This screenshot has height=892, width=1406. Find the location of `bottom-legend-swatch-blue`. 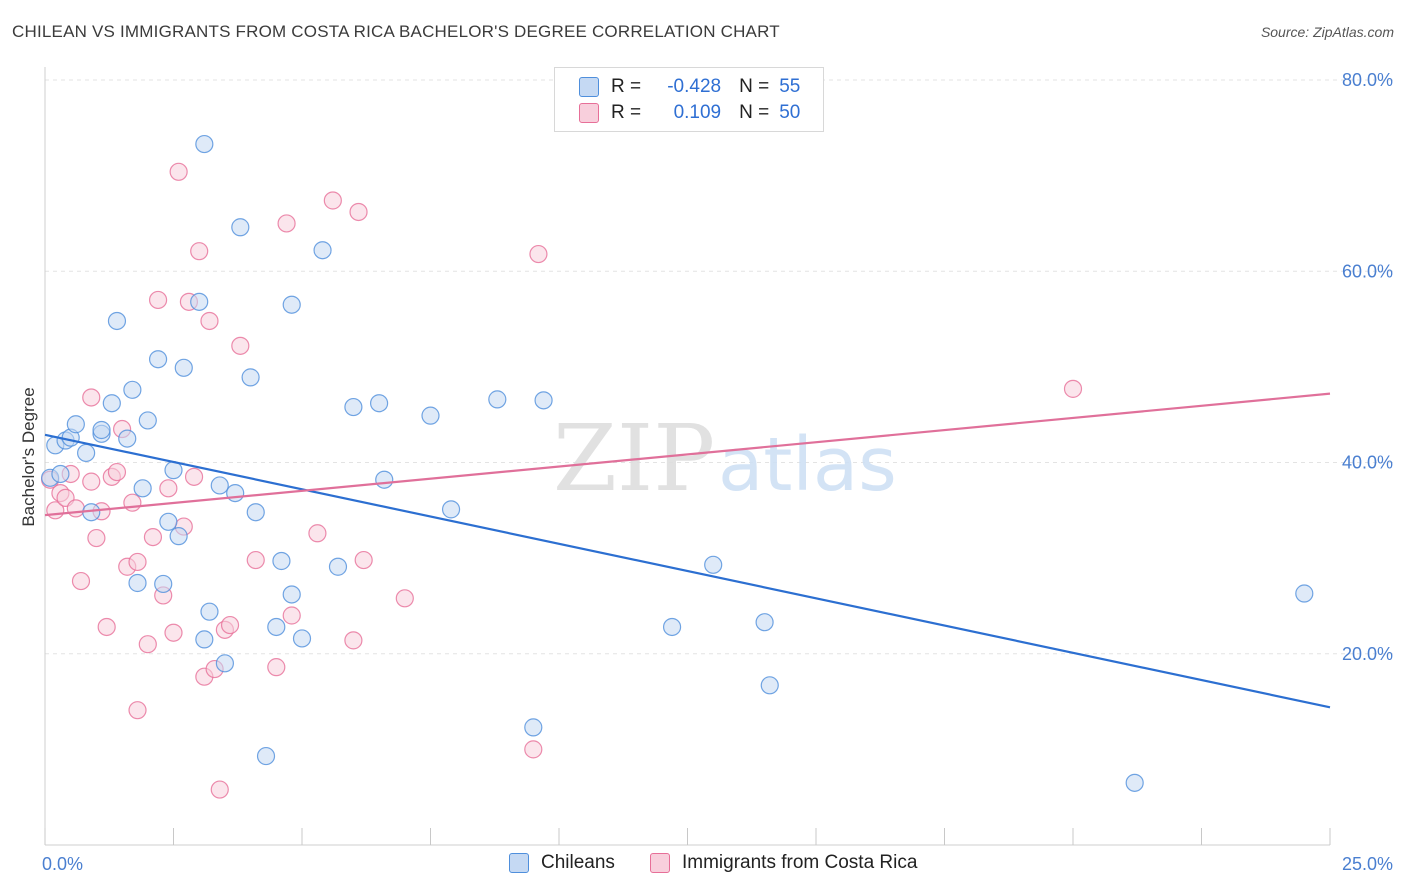

bottom-legend-swatch-blue is located at coordinates (519, 863).